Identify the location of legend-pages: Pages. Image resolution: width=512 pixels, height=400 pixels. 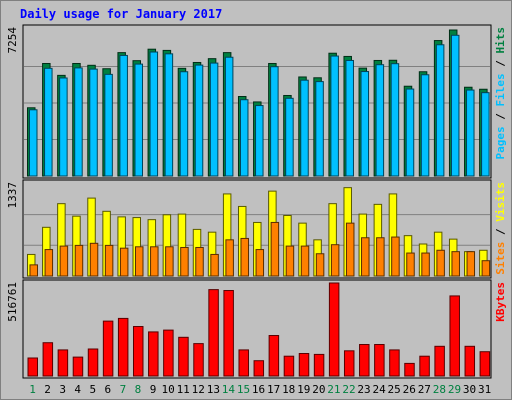
(500, 142).